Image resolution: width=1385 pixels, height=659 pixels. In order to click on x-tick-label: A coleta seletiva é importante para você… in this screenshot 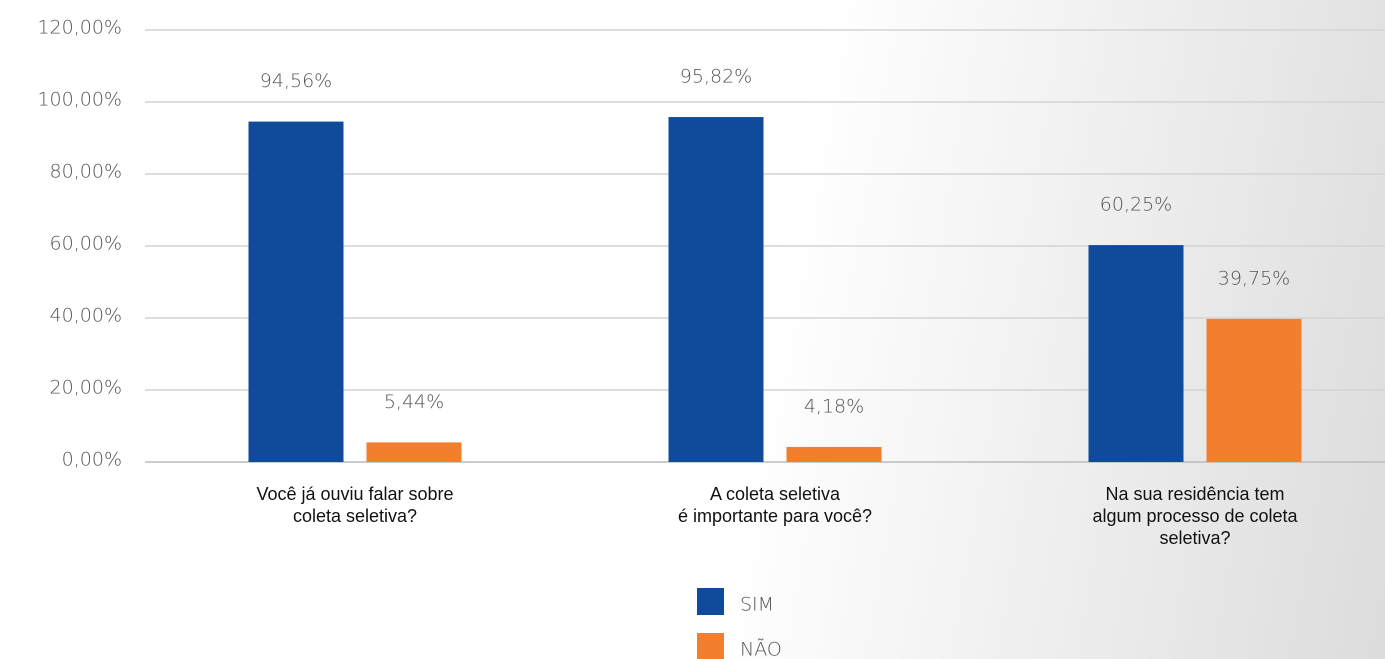, I will do `click(775, 505)`.